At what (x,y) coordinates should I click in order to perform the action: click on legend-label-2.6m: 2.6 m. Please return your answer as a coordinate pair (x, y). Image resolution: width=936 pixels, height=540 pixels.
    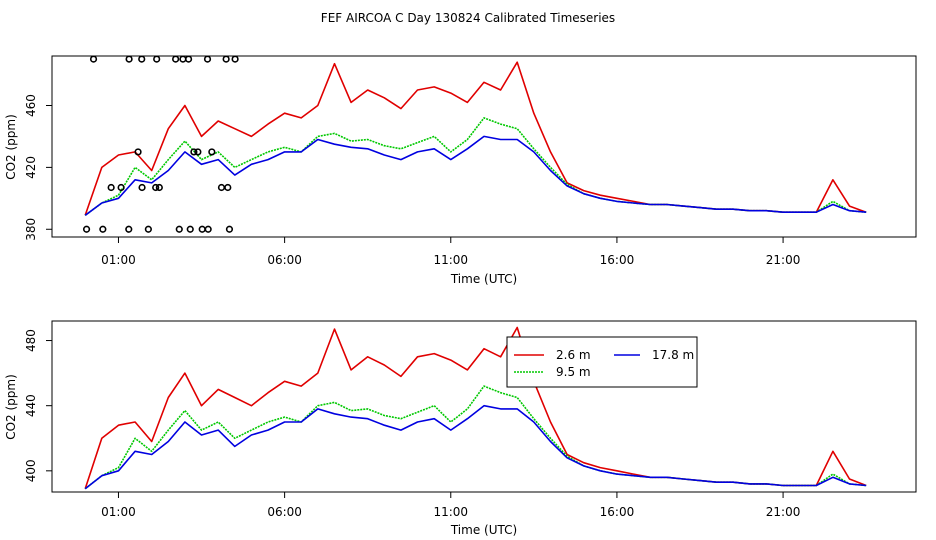
    Looking at the image, I should click on (573, 355).